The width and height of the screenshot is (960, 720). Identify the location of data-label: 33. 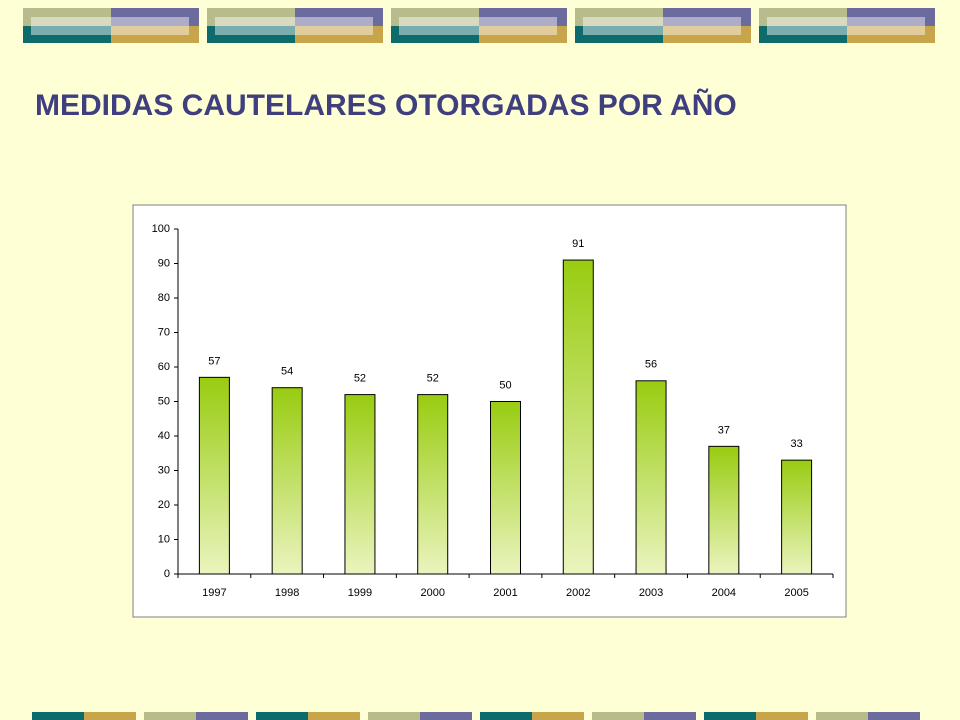
(796, 444).